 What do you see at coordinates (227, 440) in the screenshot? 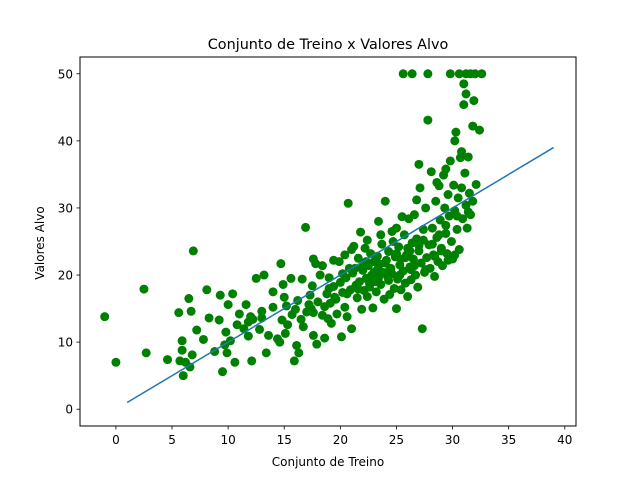
I see `x-tick-label: 10` at bounding box center [227, 440].